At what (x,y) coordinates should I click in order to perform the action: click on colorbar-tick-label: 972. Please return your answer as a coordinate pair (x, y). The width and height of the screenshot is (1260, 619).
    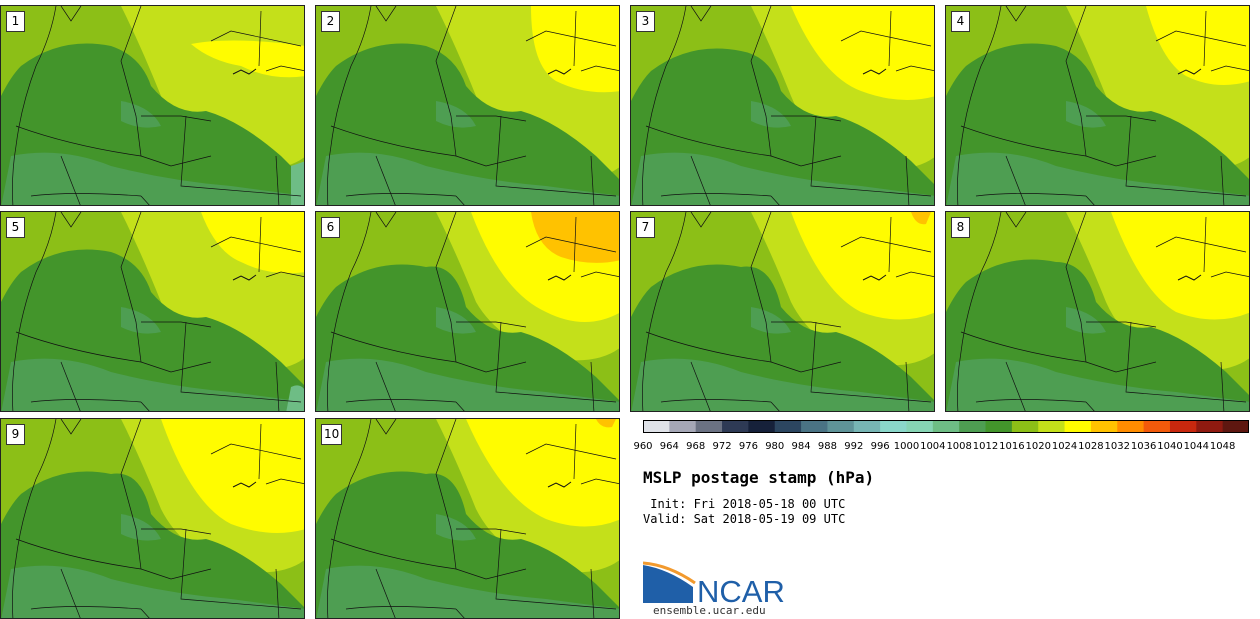
    Looking at the image, I should click on (722, 446).